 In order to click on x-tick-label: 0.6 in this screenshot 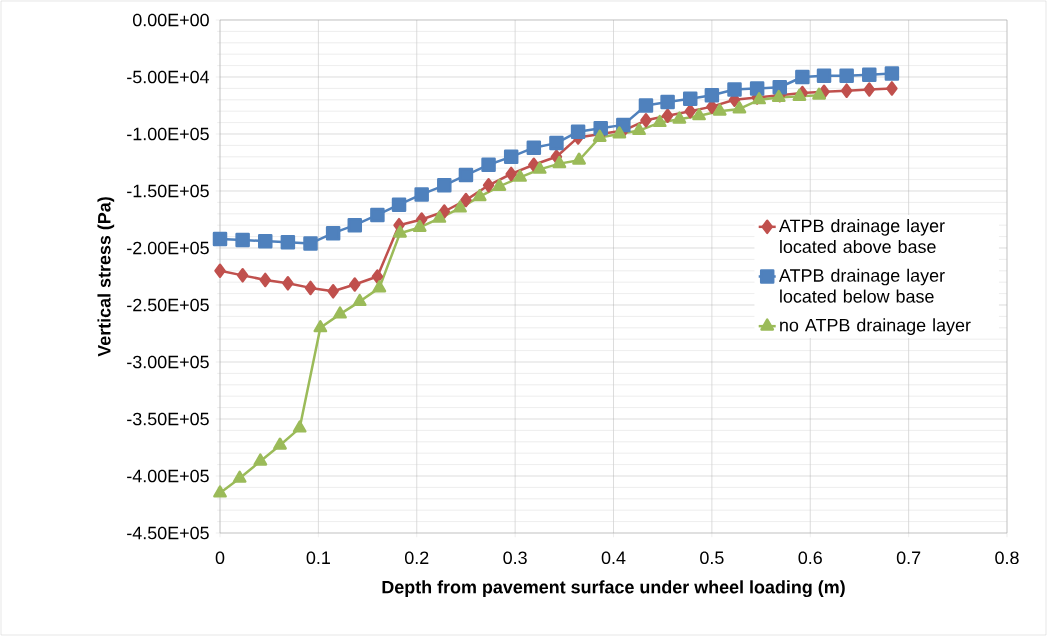, I will do `click(810, 558)`.